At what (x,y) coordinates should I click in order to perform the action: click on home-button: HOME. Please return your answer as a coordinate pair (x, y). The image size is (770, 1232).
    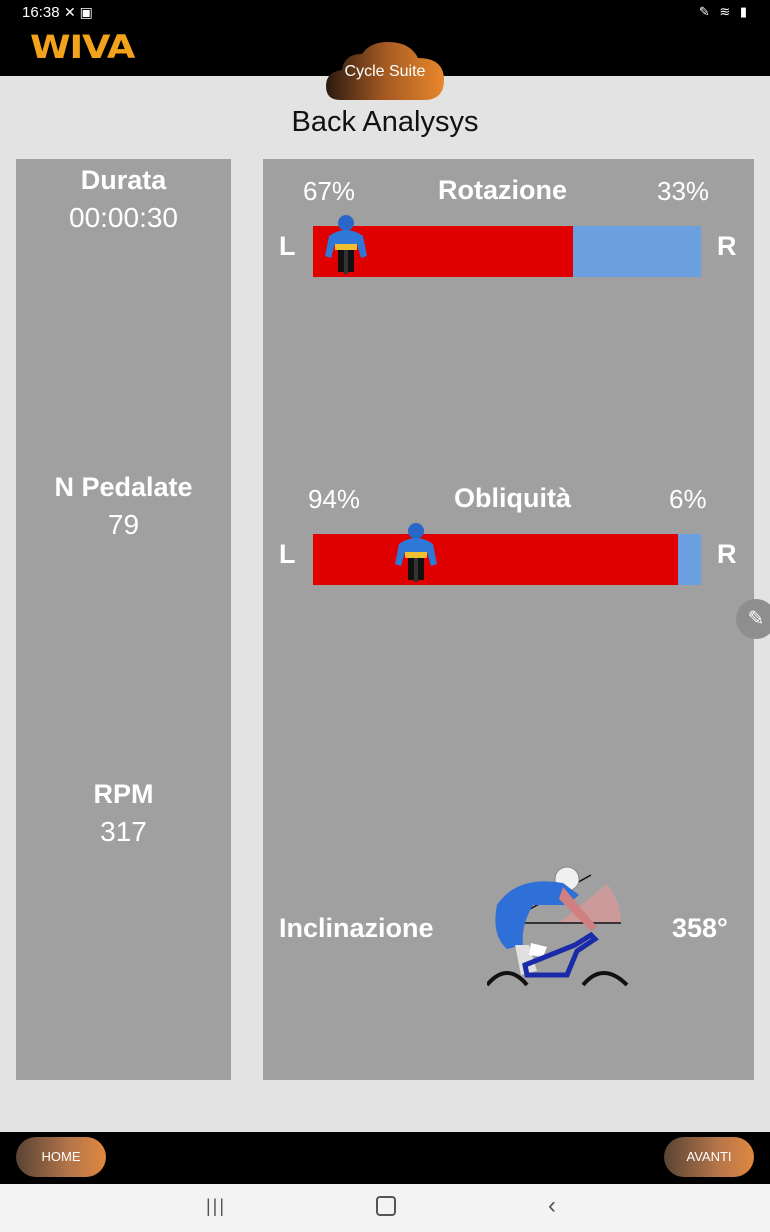
    Looking at the image, I should click on (61, 1157).